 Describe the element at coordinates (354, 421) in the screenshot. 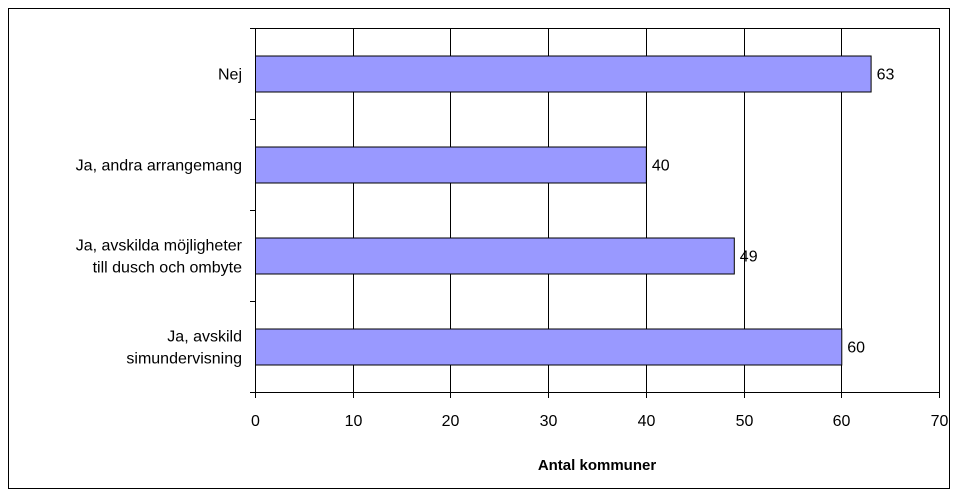

I see `x-tick-label-10: 10` at that location.